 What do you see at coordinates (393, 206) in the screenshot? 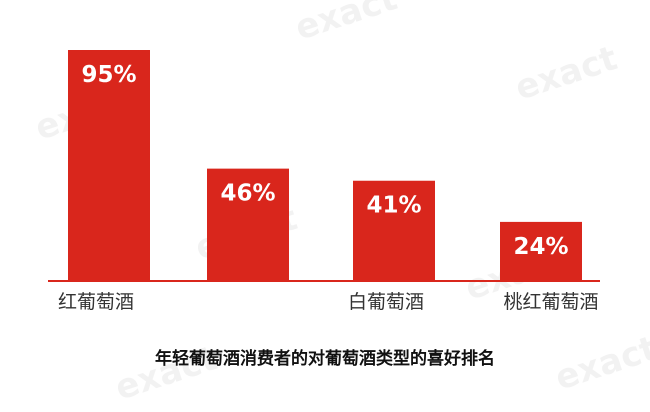
I see `data-label-3: 41%` at bounding box center [393, 206].